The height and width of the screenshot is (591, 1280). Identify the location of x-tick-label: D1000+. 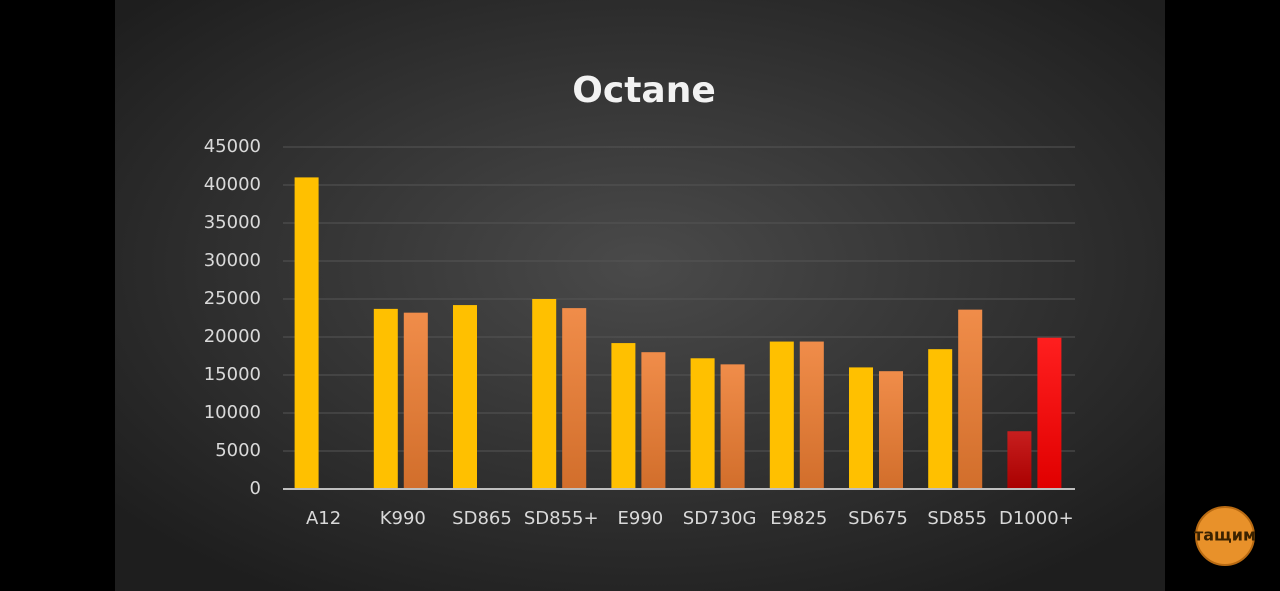
(1036, 518).